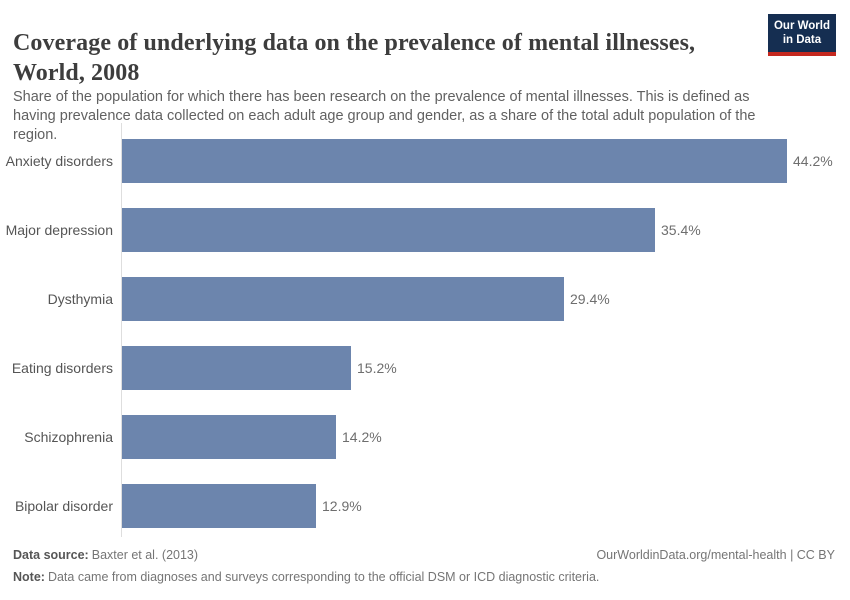 The height and width of the screenshot is (600, 850). I want to click on bar-value-label: 44.2%, so click(813, 160).